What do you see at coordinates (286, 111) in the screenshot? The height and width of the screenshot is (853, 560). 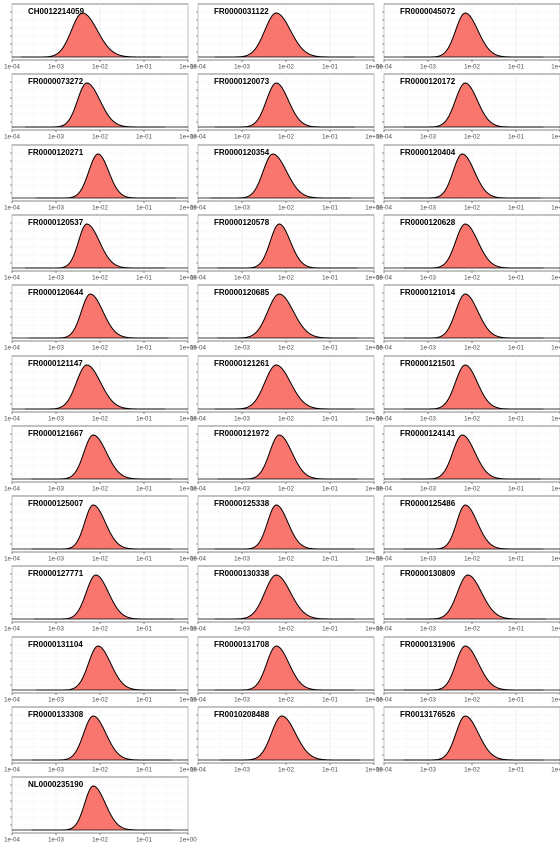 I see `facet-panel: 1e-04 1e-03 1e-02 1e-01 1e+00 FR0000120073` at bounding box center [286, 111].